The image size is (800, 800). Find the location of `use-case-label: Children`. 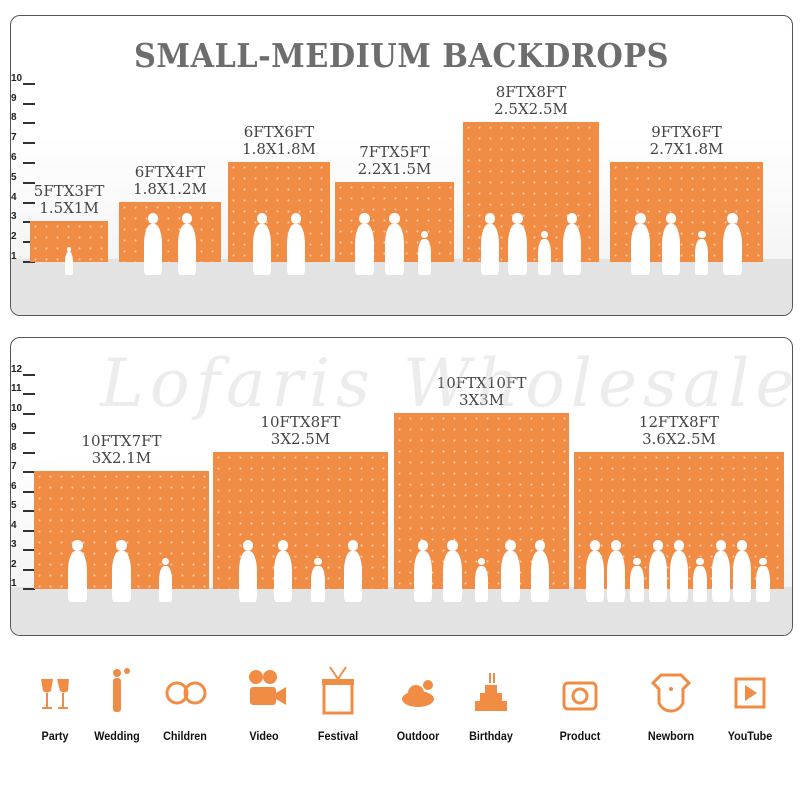

use-case-label: Children is located at coordinates (185, 736).